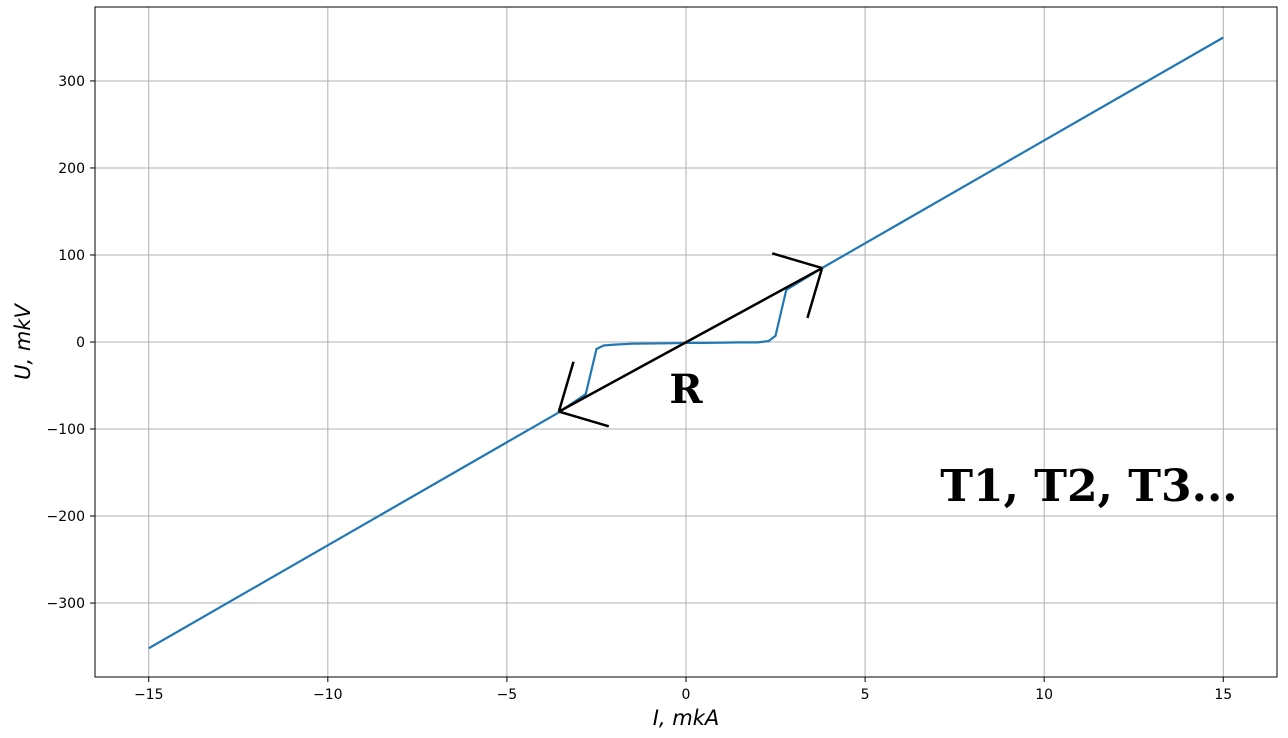 This screenshot has width=1288, height=738. Describe the element at coordinates (507, 695) in the screenshot. I see `x-tick-label: −5` at that location.